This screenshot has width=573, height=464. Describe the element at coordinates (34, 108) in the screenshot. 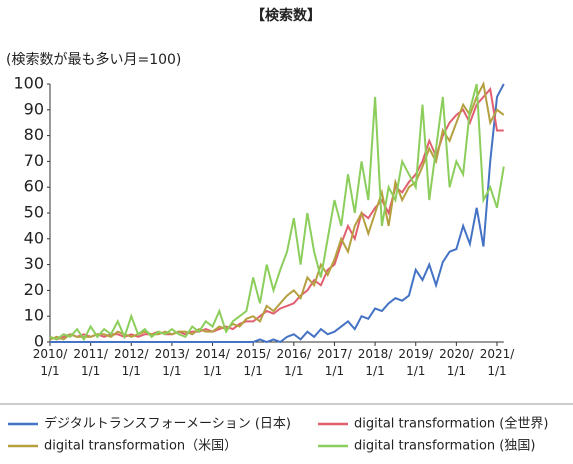

I see `y-tick-label: 90` at that location.